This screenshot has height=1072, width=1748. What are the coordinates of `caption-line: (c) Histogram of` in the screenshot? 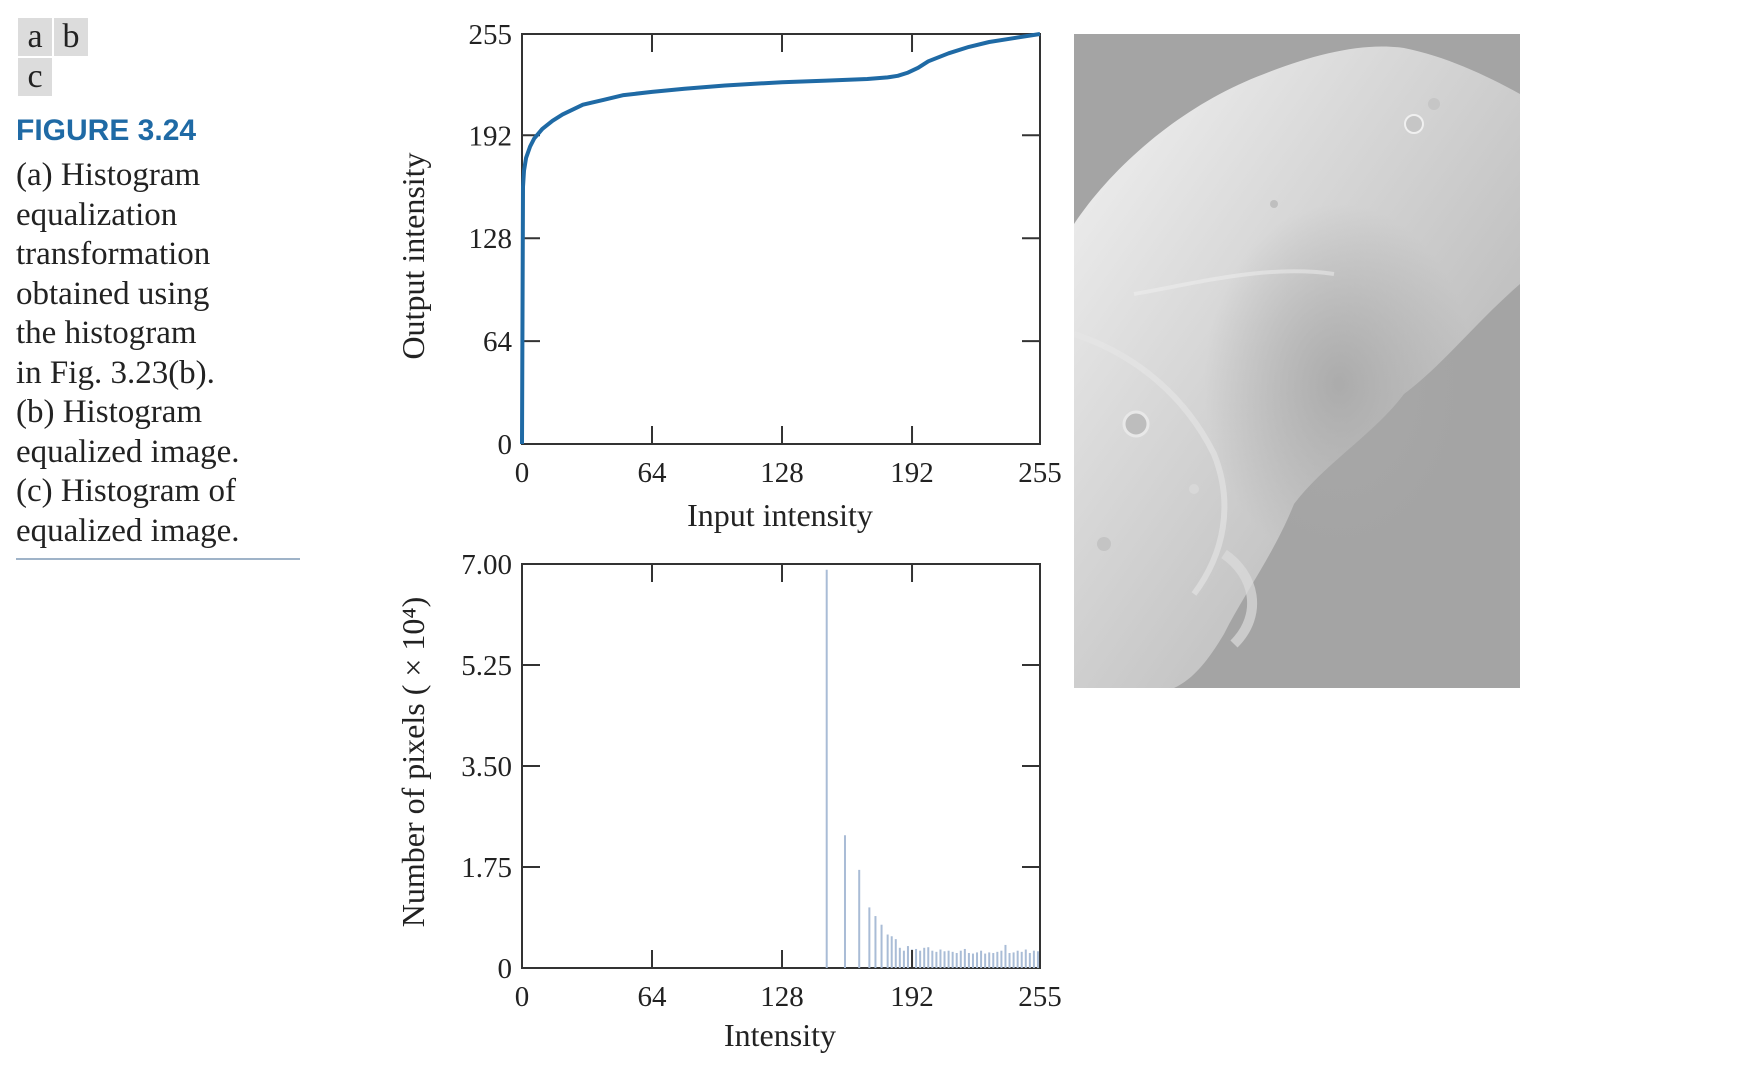 It's located at (126, 491).